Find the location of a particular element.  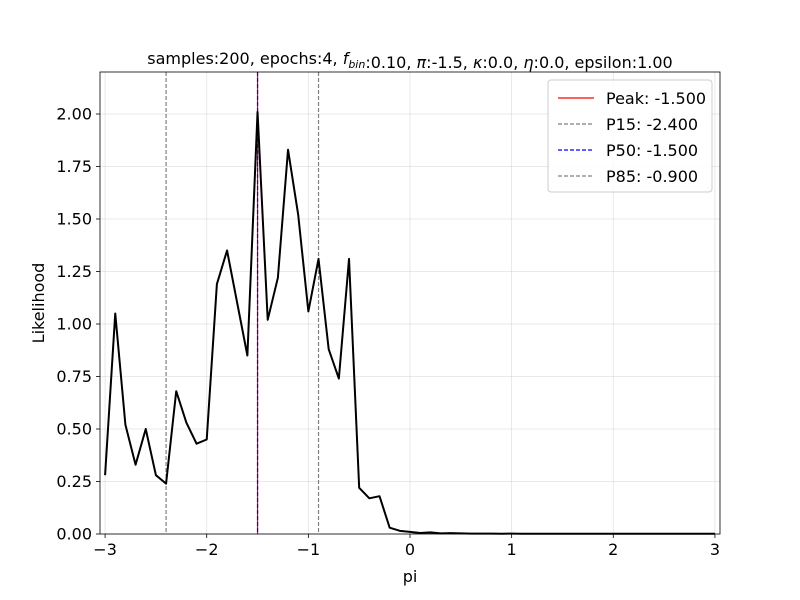

x-tick-label: 0 is located at coordinates (410, 549).